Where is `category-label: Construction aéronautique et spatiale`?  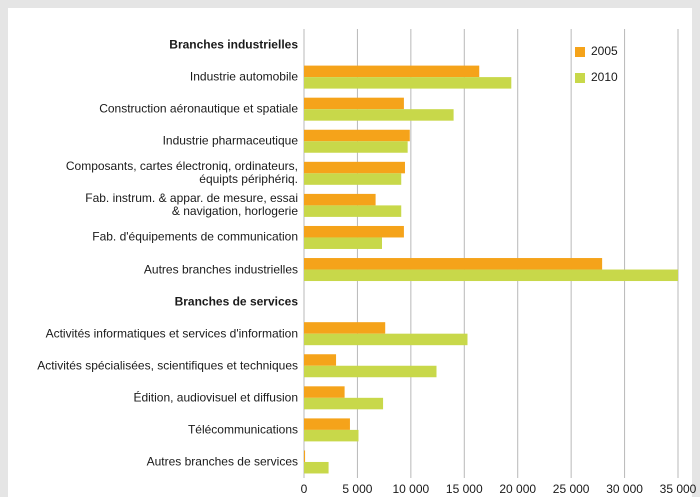 category-label: Construction aéronautique et spatiale is located at coordinates (198, 108).